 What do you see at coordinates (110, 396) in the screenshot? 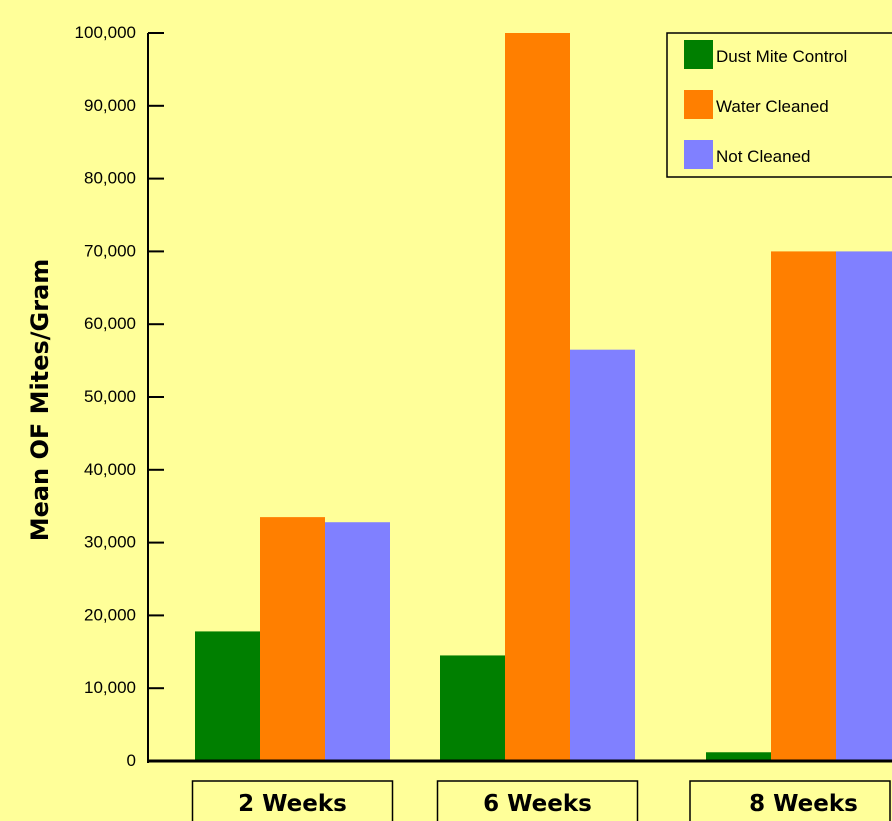
I see `y-tick-label: 50,000` at bounding box center [110, 396].